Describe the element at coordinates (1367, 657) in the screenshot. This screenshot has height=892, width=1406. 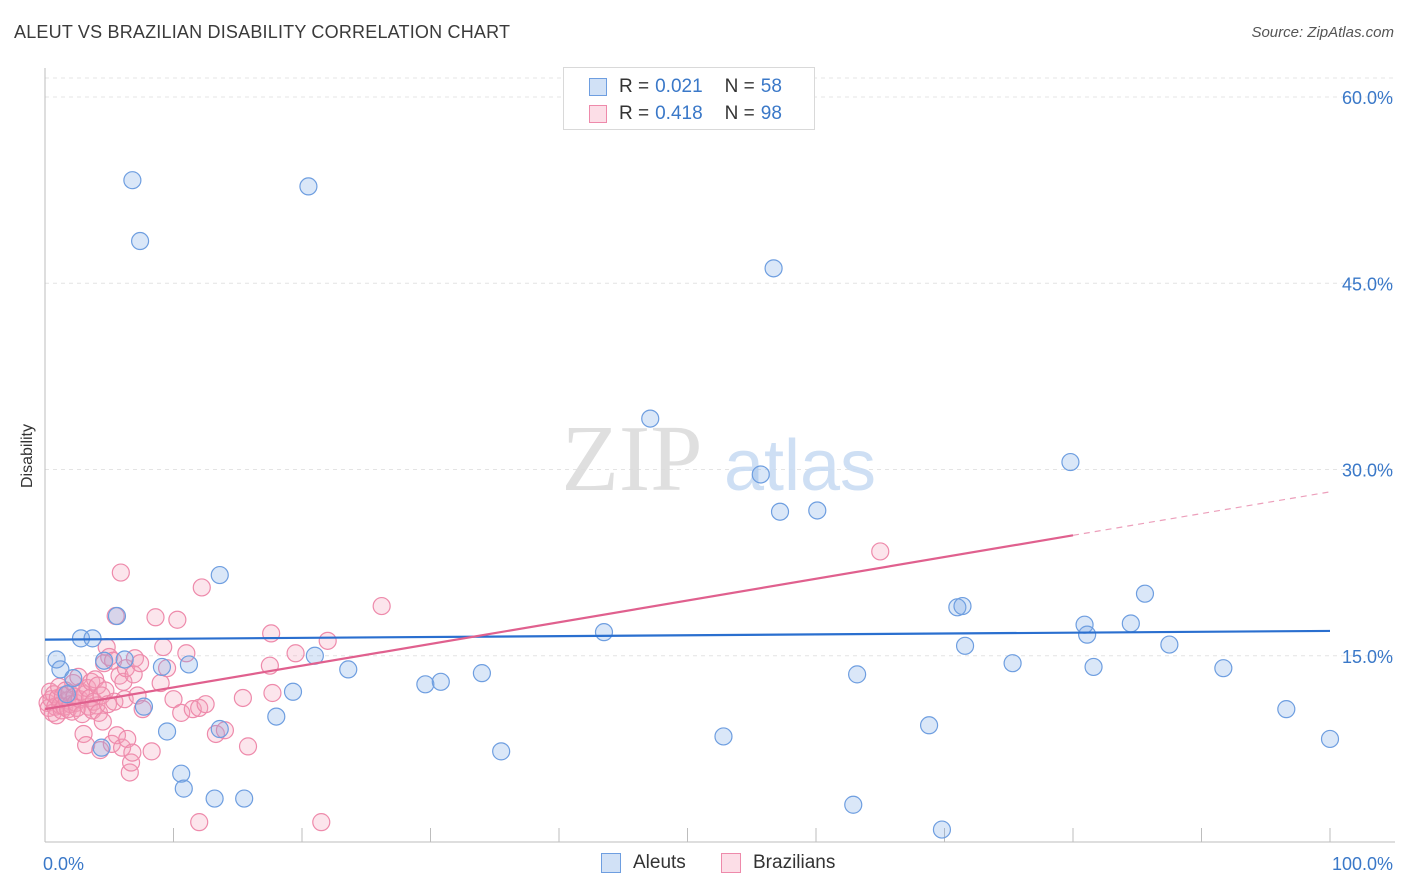
I see `y-tick-label: 15.0%` at that location.